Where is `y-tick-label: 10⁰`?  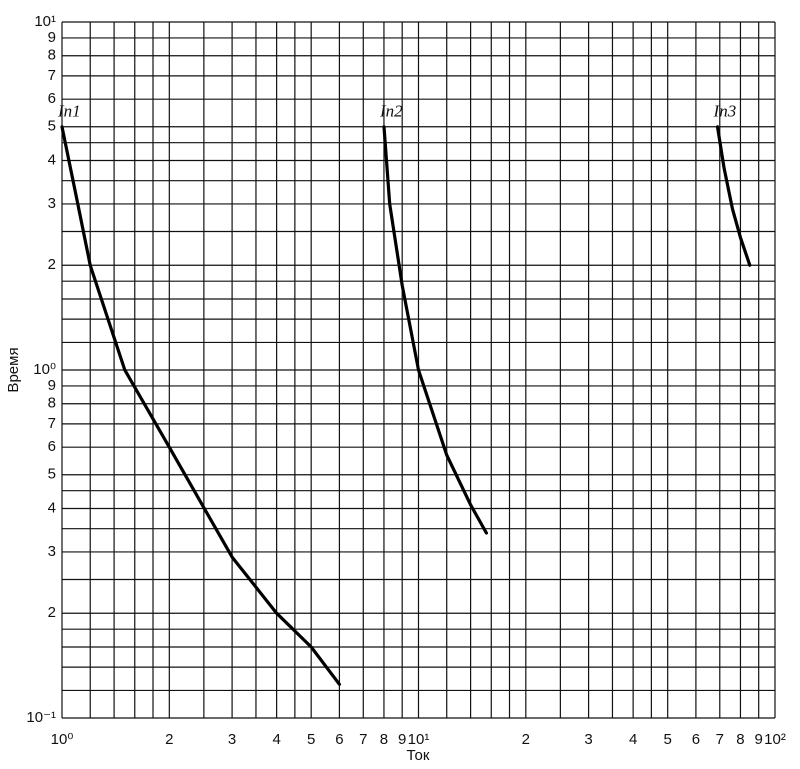
y-tick-label: 10⁰ is located at coordinates (44, 369).